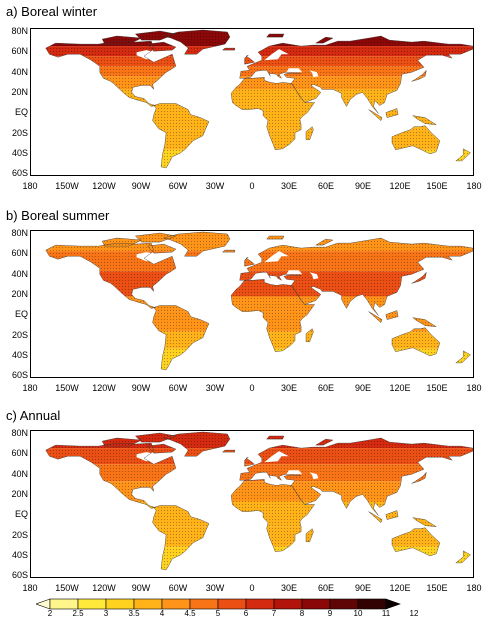  I want to click on japan-coastline, so click(419, 75).